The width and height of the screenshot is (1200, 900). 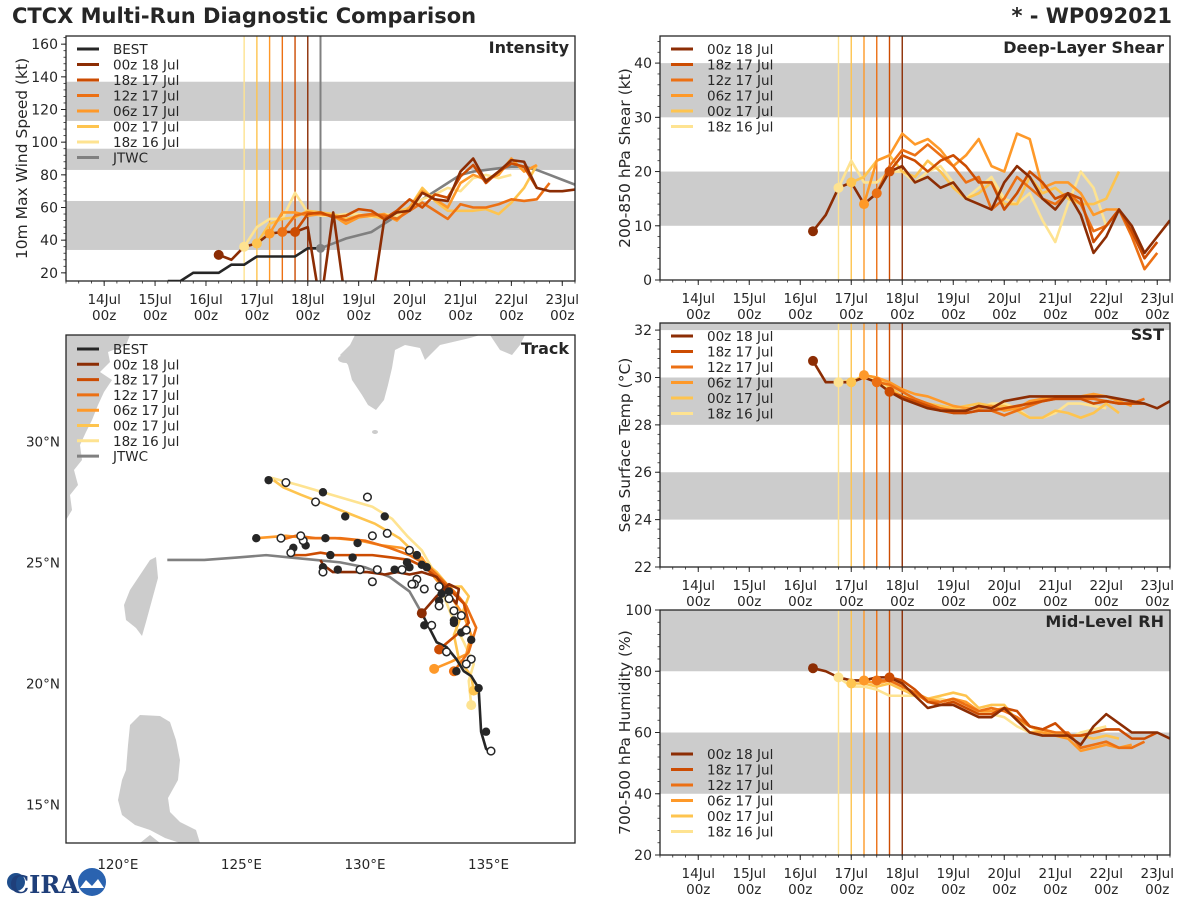 What do you see at coordinates (740, 415) in the screenshot?
I see `legend-label: 18z 16 Jul` at bounding box center [740, 415].